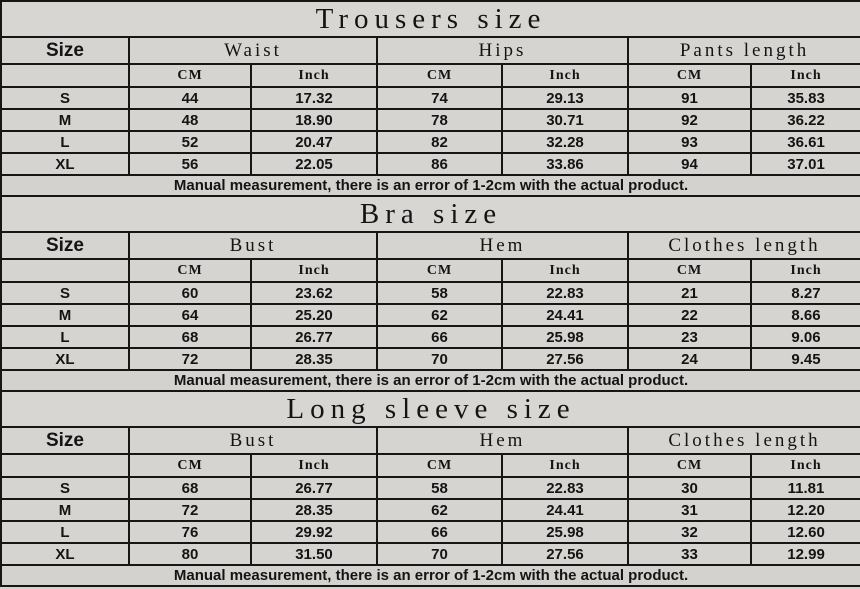 The height and width of the screenshot is (589, 860). Describe the element at coordinates (314, 337) in the screenshot. I see `measurement-cell: 26.77` at that location.